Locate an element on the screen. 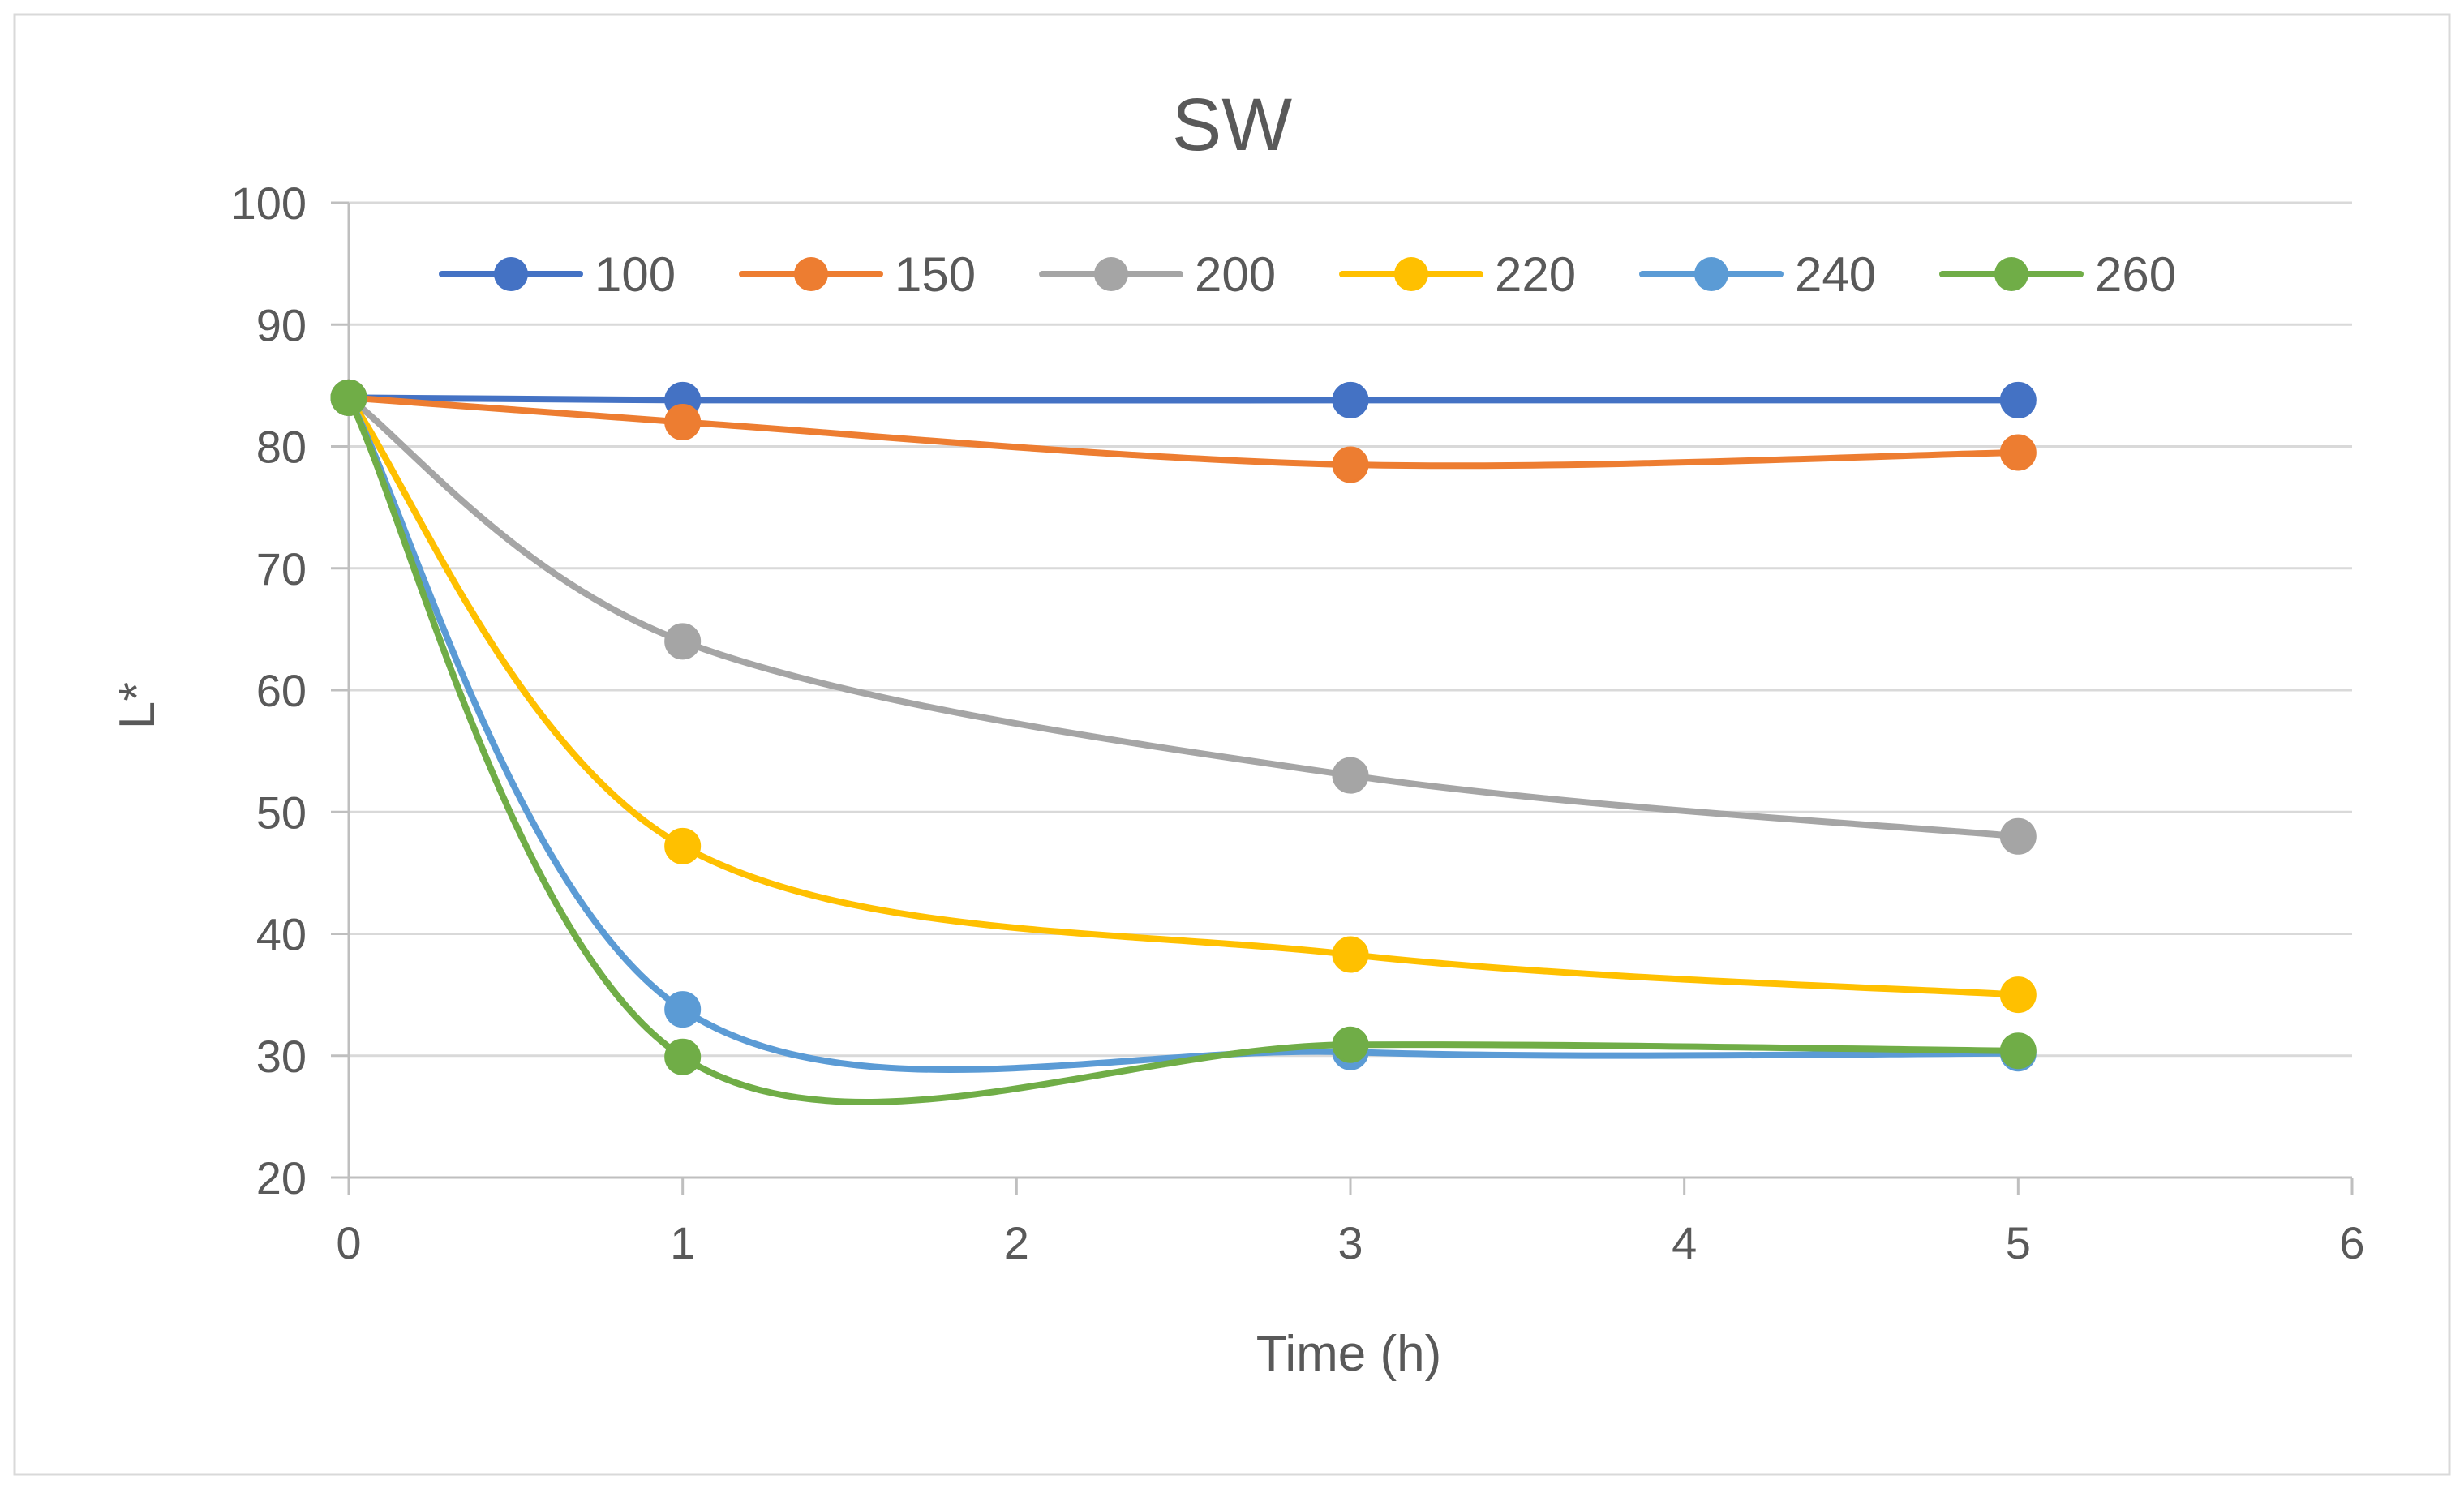 Image resolution: width=2464 pixels, height=1493 pixels. y-tick-label: 30 is located at coordinates (281, 1056).